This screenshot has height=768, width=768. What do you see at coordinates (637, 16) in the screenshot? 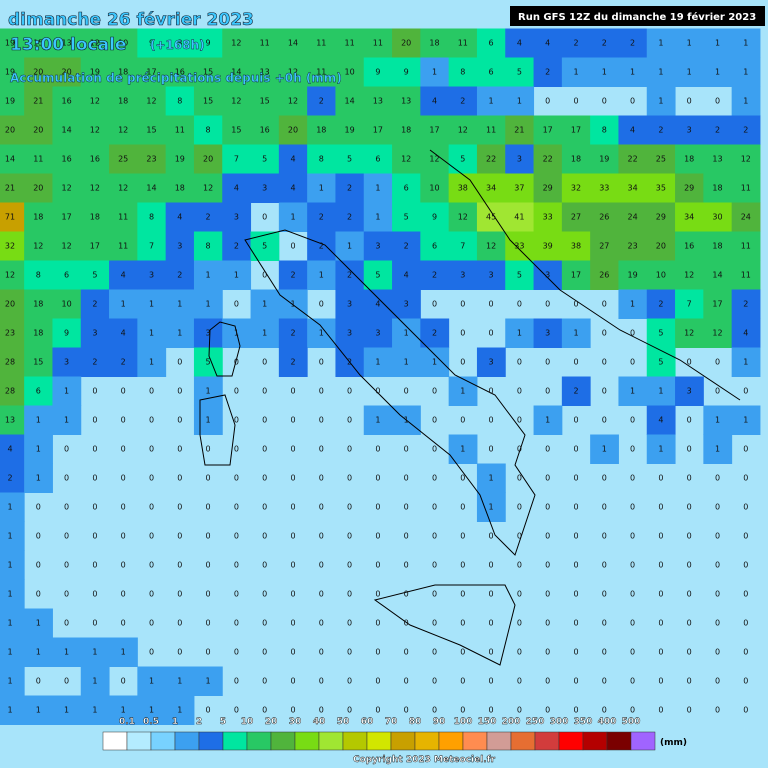
I see `run-box` at bounding box center [637, 16].